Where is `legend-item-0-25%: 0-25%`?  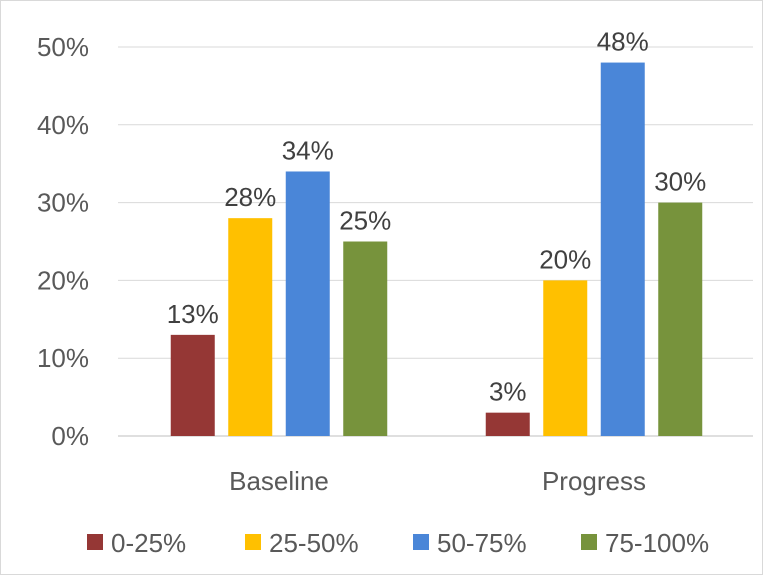 legend-item-0-25%: 0-25% is located at coordinates (136, 543).